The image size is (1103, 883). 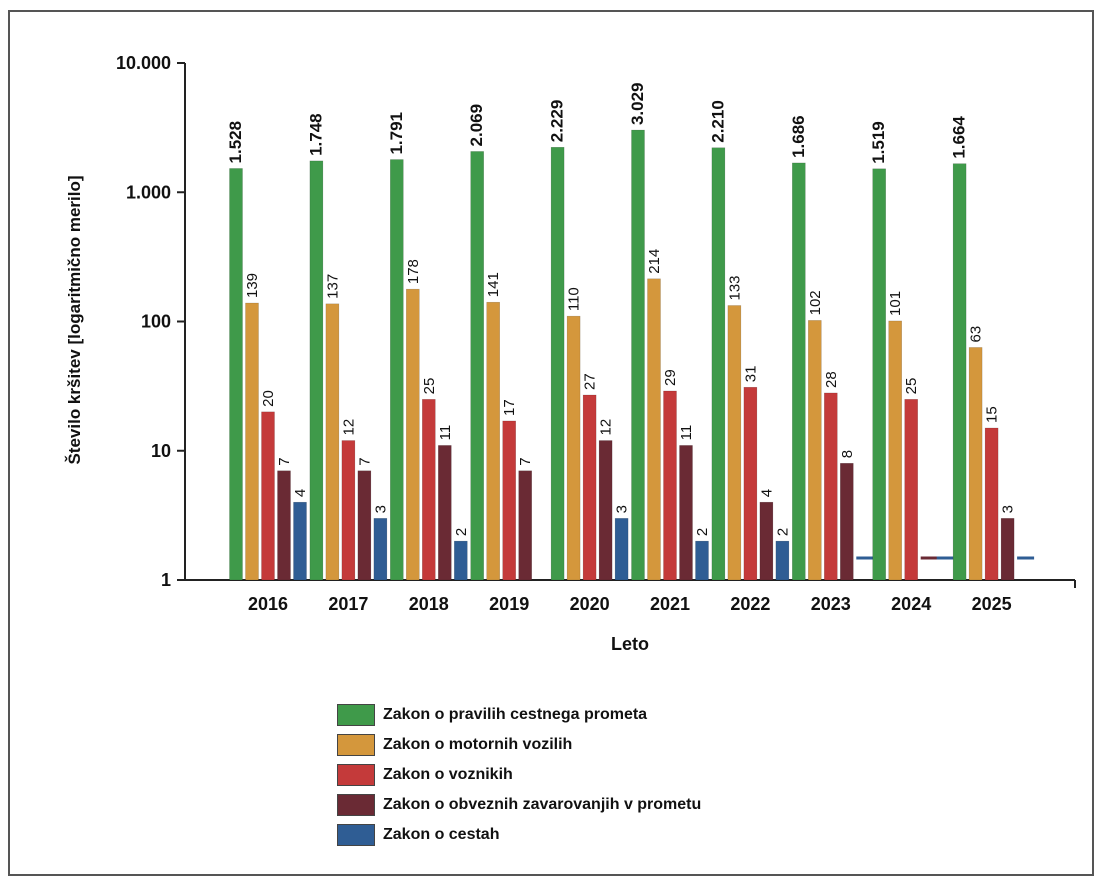 I want to click on y-tick-label: 100, so click(x=156, y=322).